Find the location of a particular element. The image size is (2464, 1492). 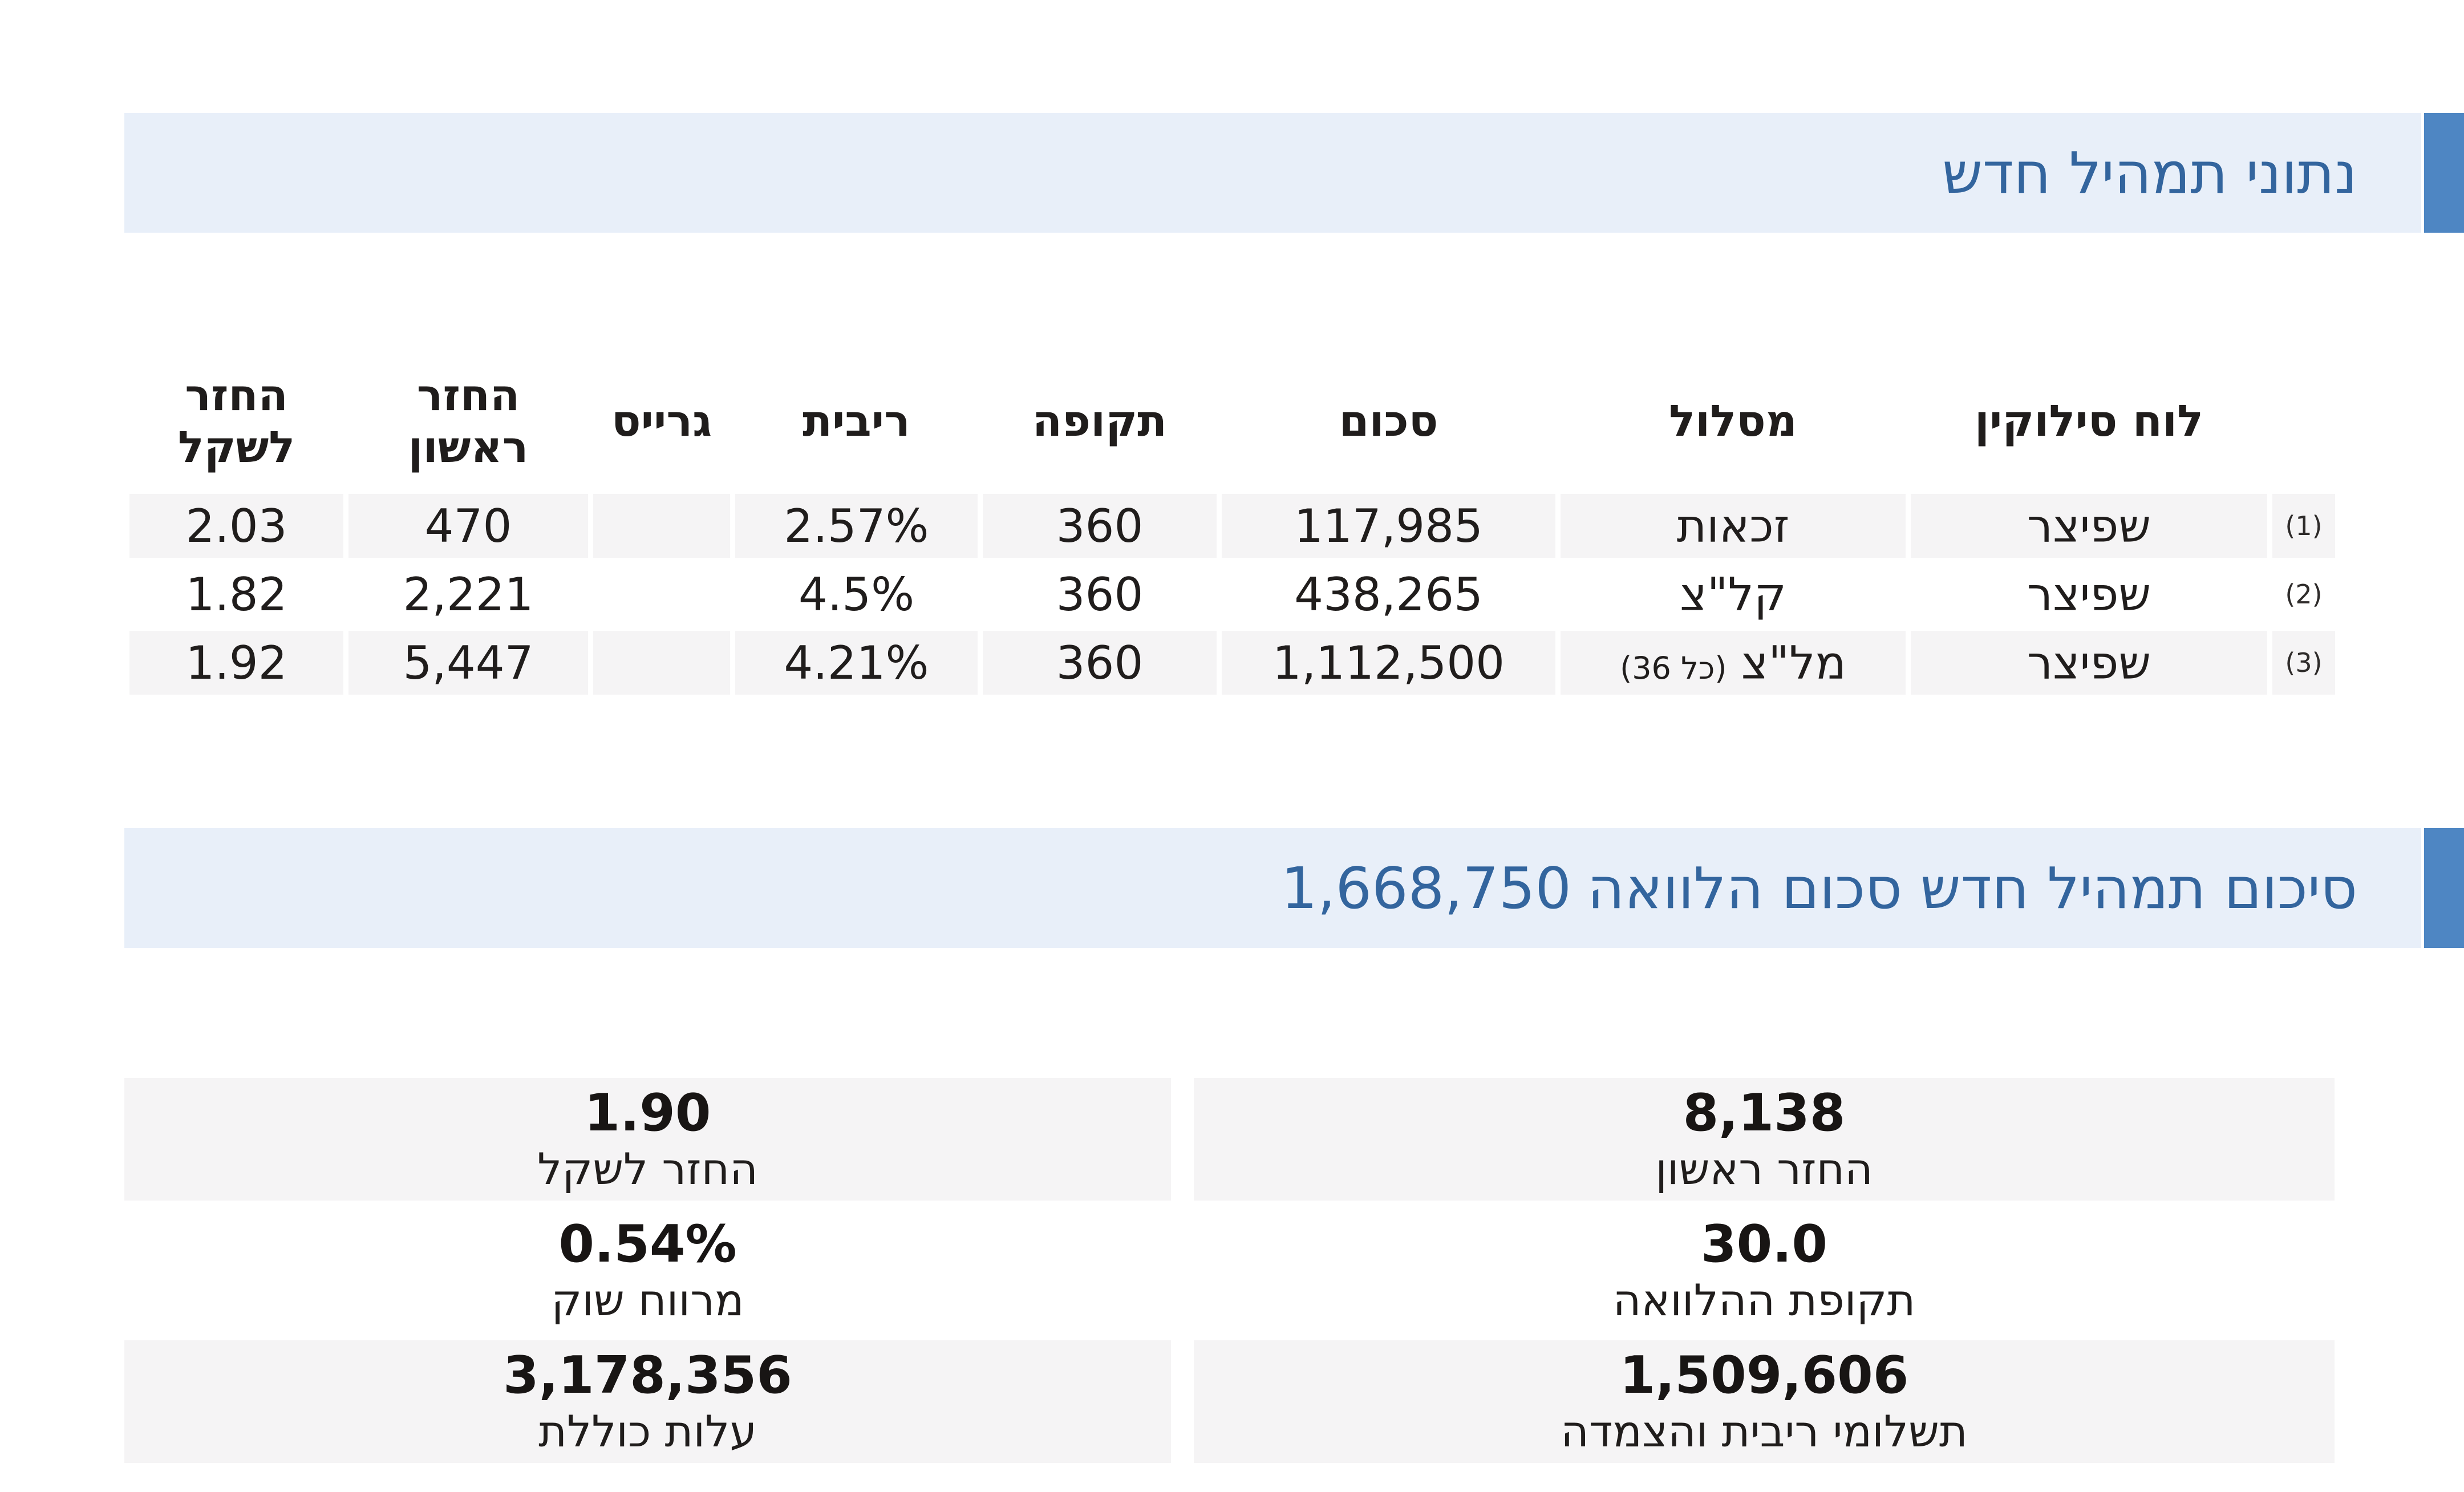

summary-card-first-payment: 8,138 החזר ראשון is located at coordinates (1765, 1139).